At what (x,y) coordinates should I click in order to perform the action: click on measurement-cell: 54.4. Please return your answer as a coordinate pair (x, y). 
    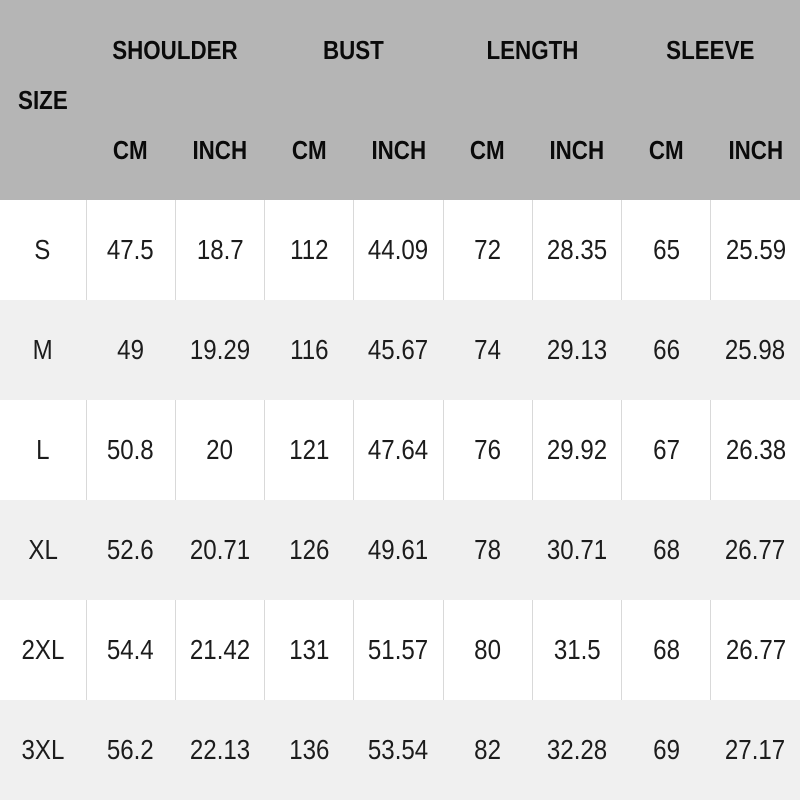
    Looking at the image, I should click on (130, 650).